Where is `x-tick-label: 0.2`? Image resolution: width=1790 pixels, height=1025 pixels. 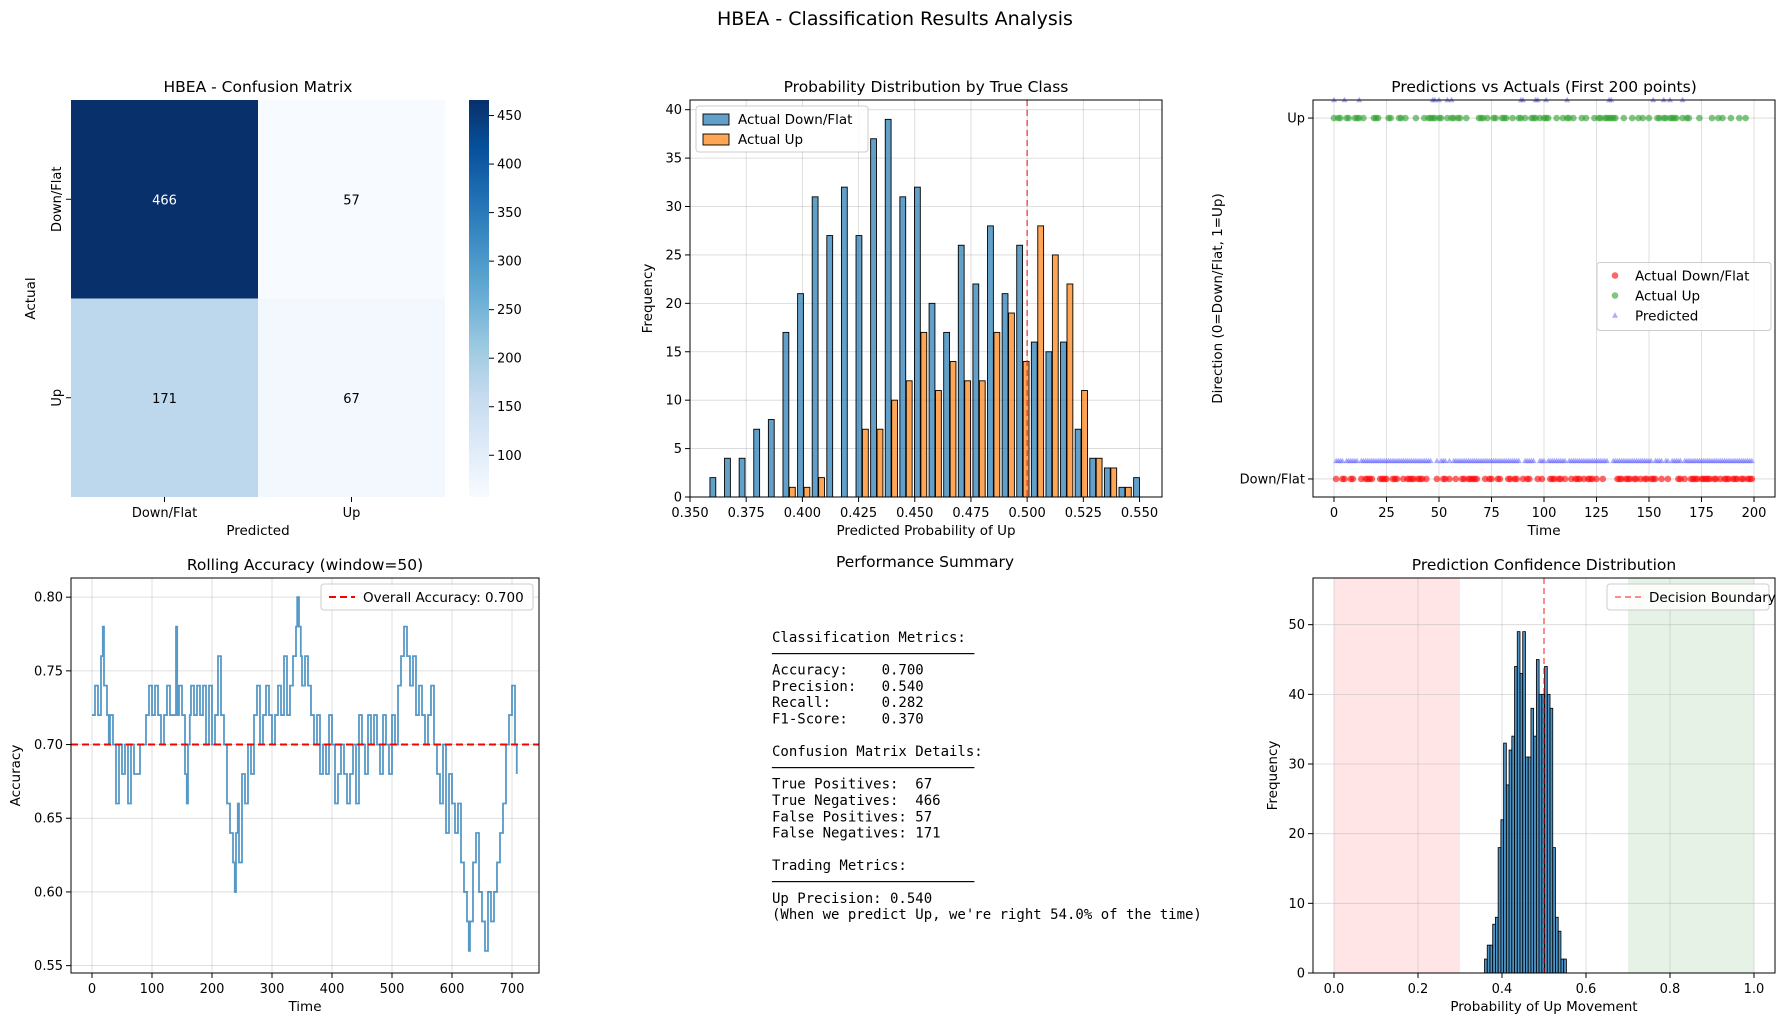 x-tick-label: 0.2 is located at coordinates (1418, 989).